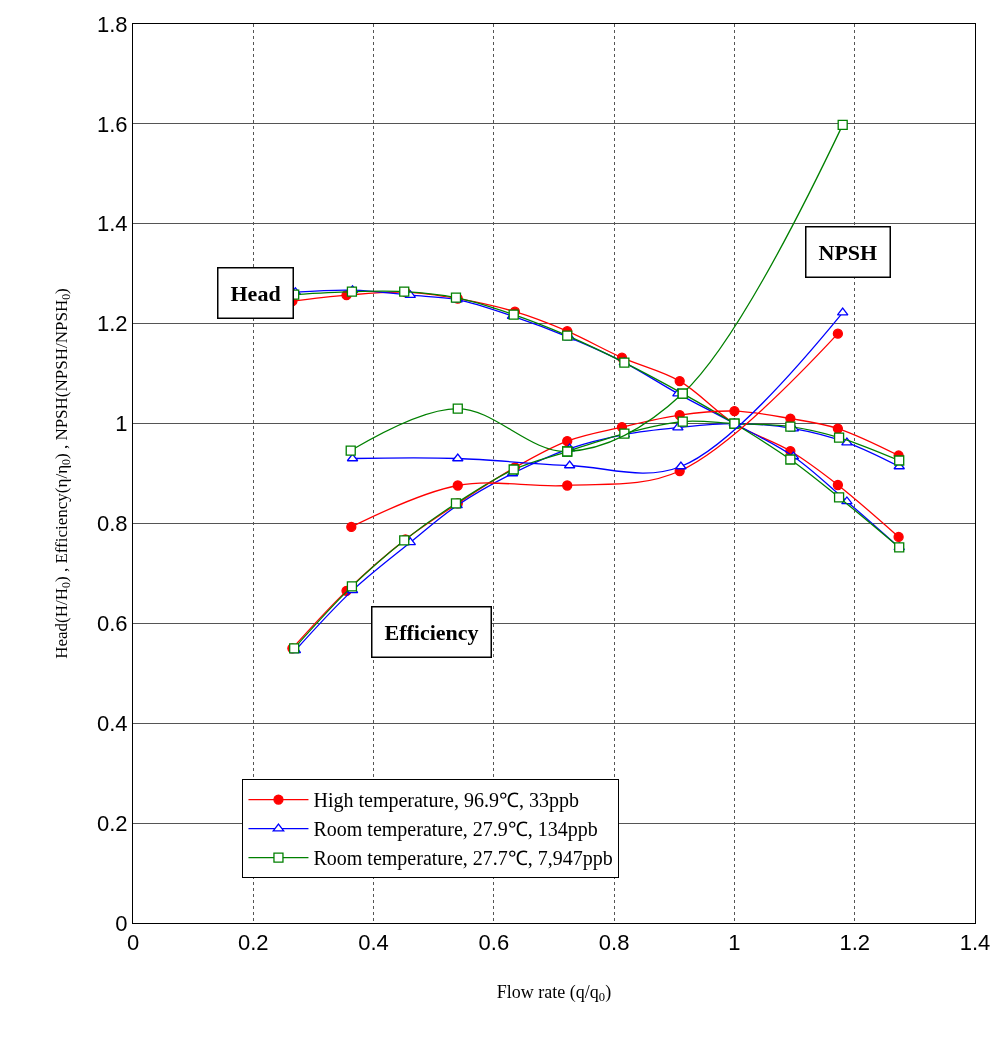 The height and width of the screenshot is (1039, 1002). What do you see at coordinates (855, 943) in the screenshot?
I see `x-tick-label: 1.2` at bounding box center [855, 943].